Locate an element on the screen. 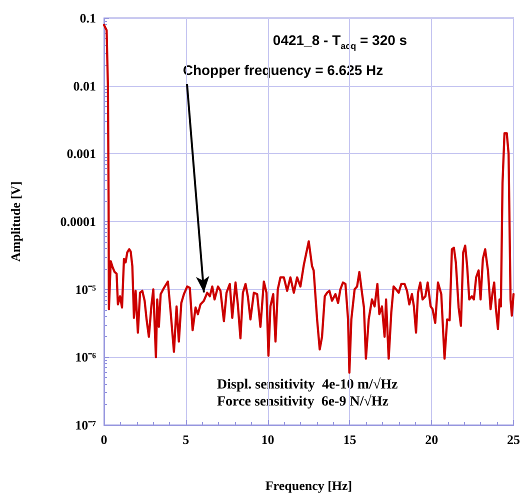 This screenshot has width=523, height=497. x-axis-title: Frequency [Hz] is located at coordinates (308, 485).